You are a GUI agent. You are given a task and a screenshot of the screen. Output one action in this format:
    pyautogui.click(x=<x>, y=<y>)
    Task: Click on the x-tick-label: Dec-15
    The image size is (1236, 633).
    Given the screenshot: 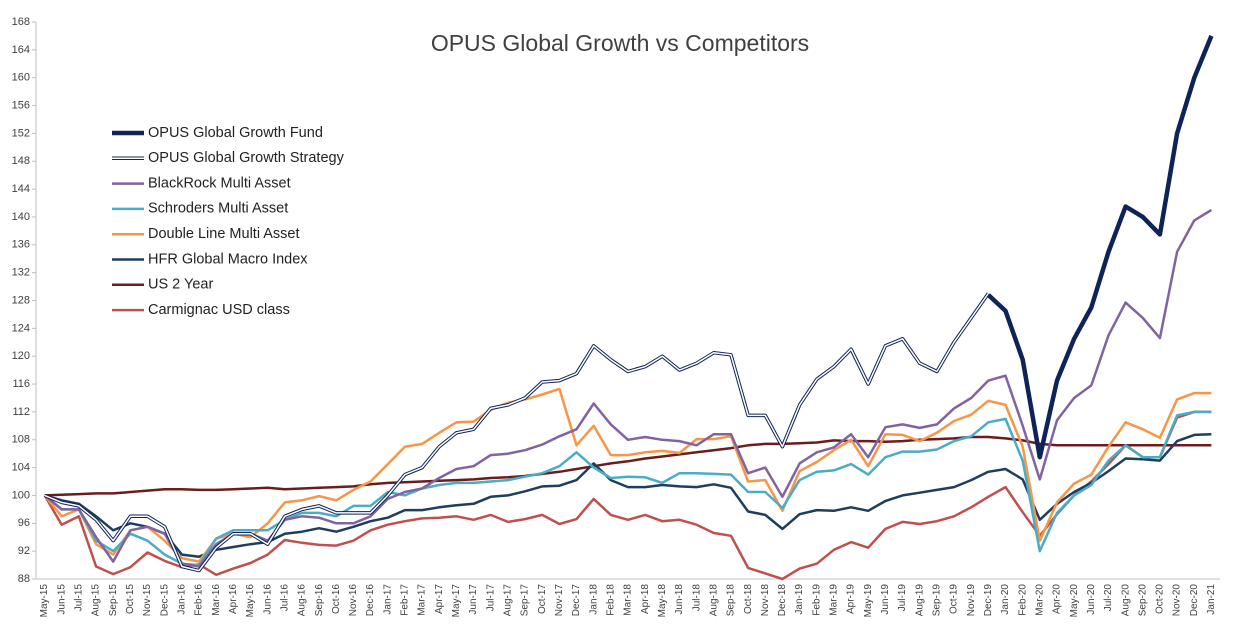 What is the action you would take?
    pyautogui.click(x=164, y=600)
    